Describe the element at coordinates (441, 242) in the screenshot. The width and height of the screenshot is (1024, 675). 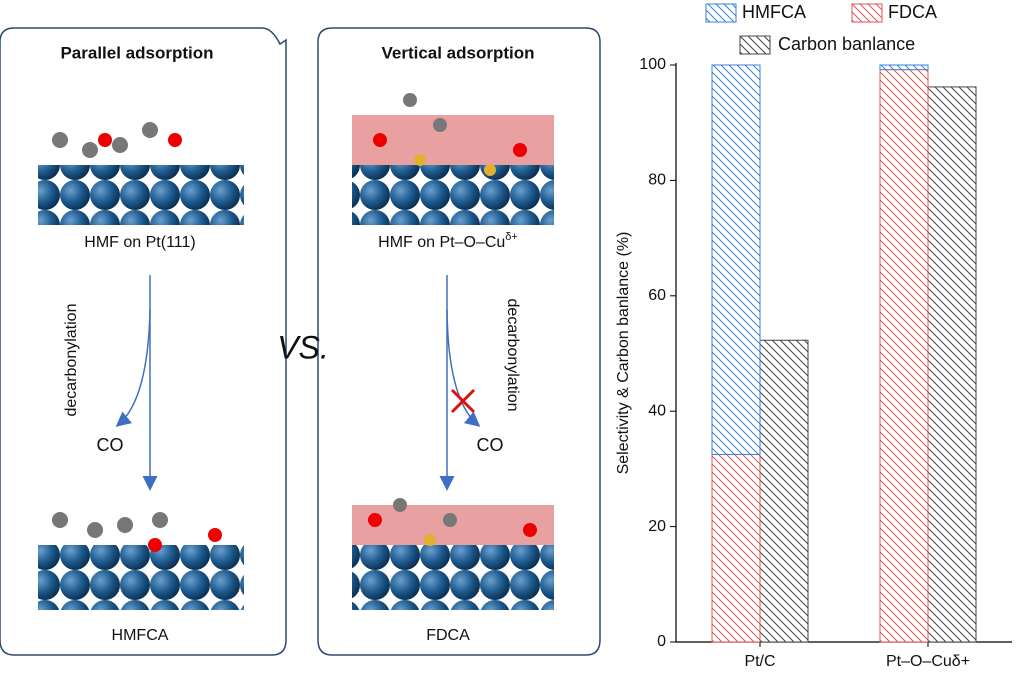
I see `label: HMF on Pt–O–Cu` at that location.